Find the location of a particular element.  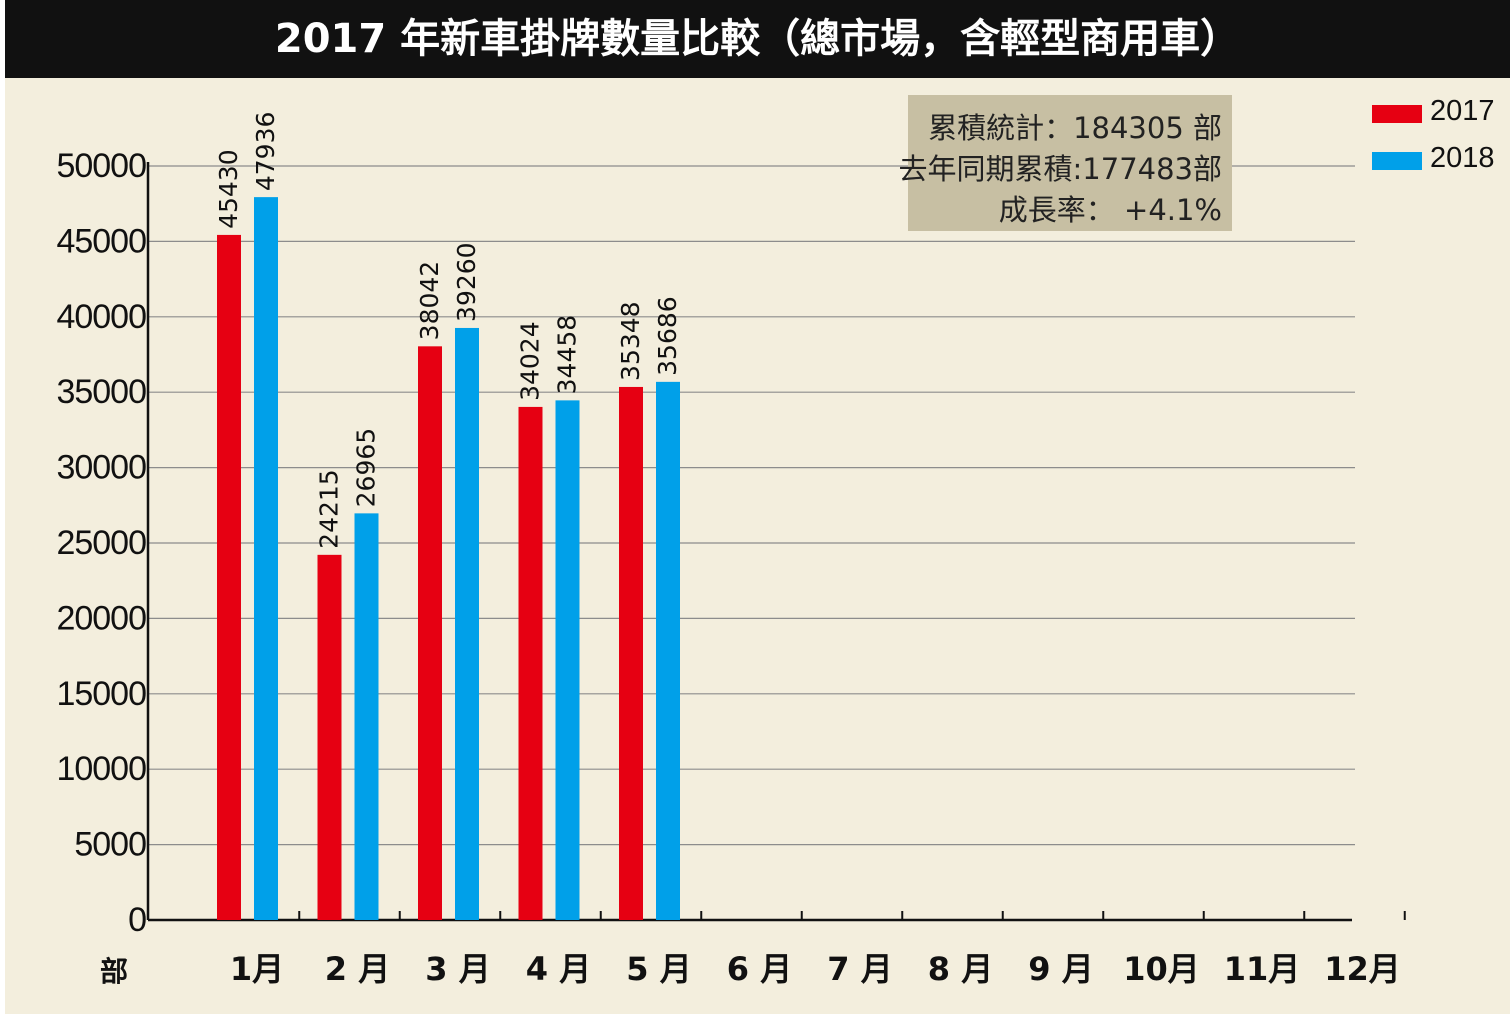

x-tick-label-12: 12月 is located at coordinates (1362, 969).